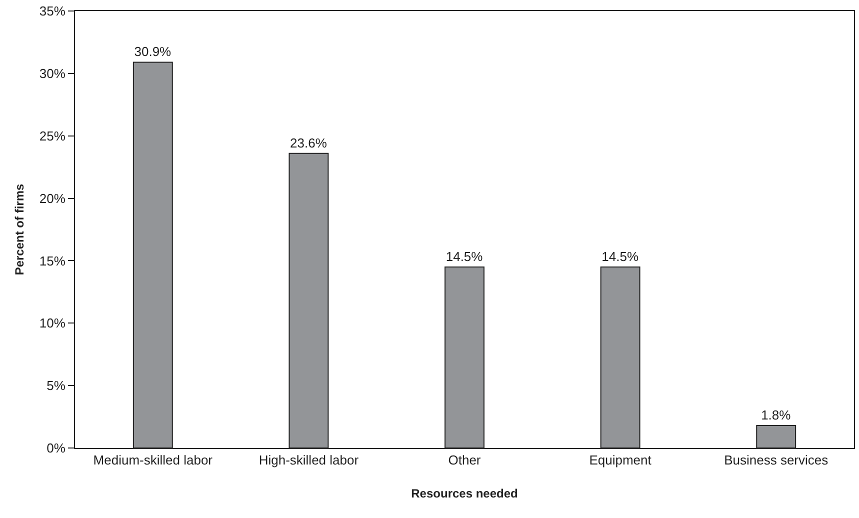 The width and height of the screenshot is (859, 518). Describe the element at coordinates (19, 229) in the screenshot. I see `y-axis-title: Percent of firms` at that location.